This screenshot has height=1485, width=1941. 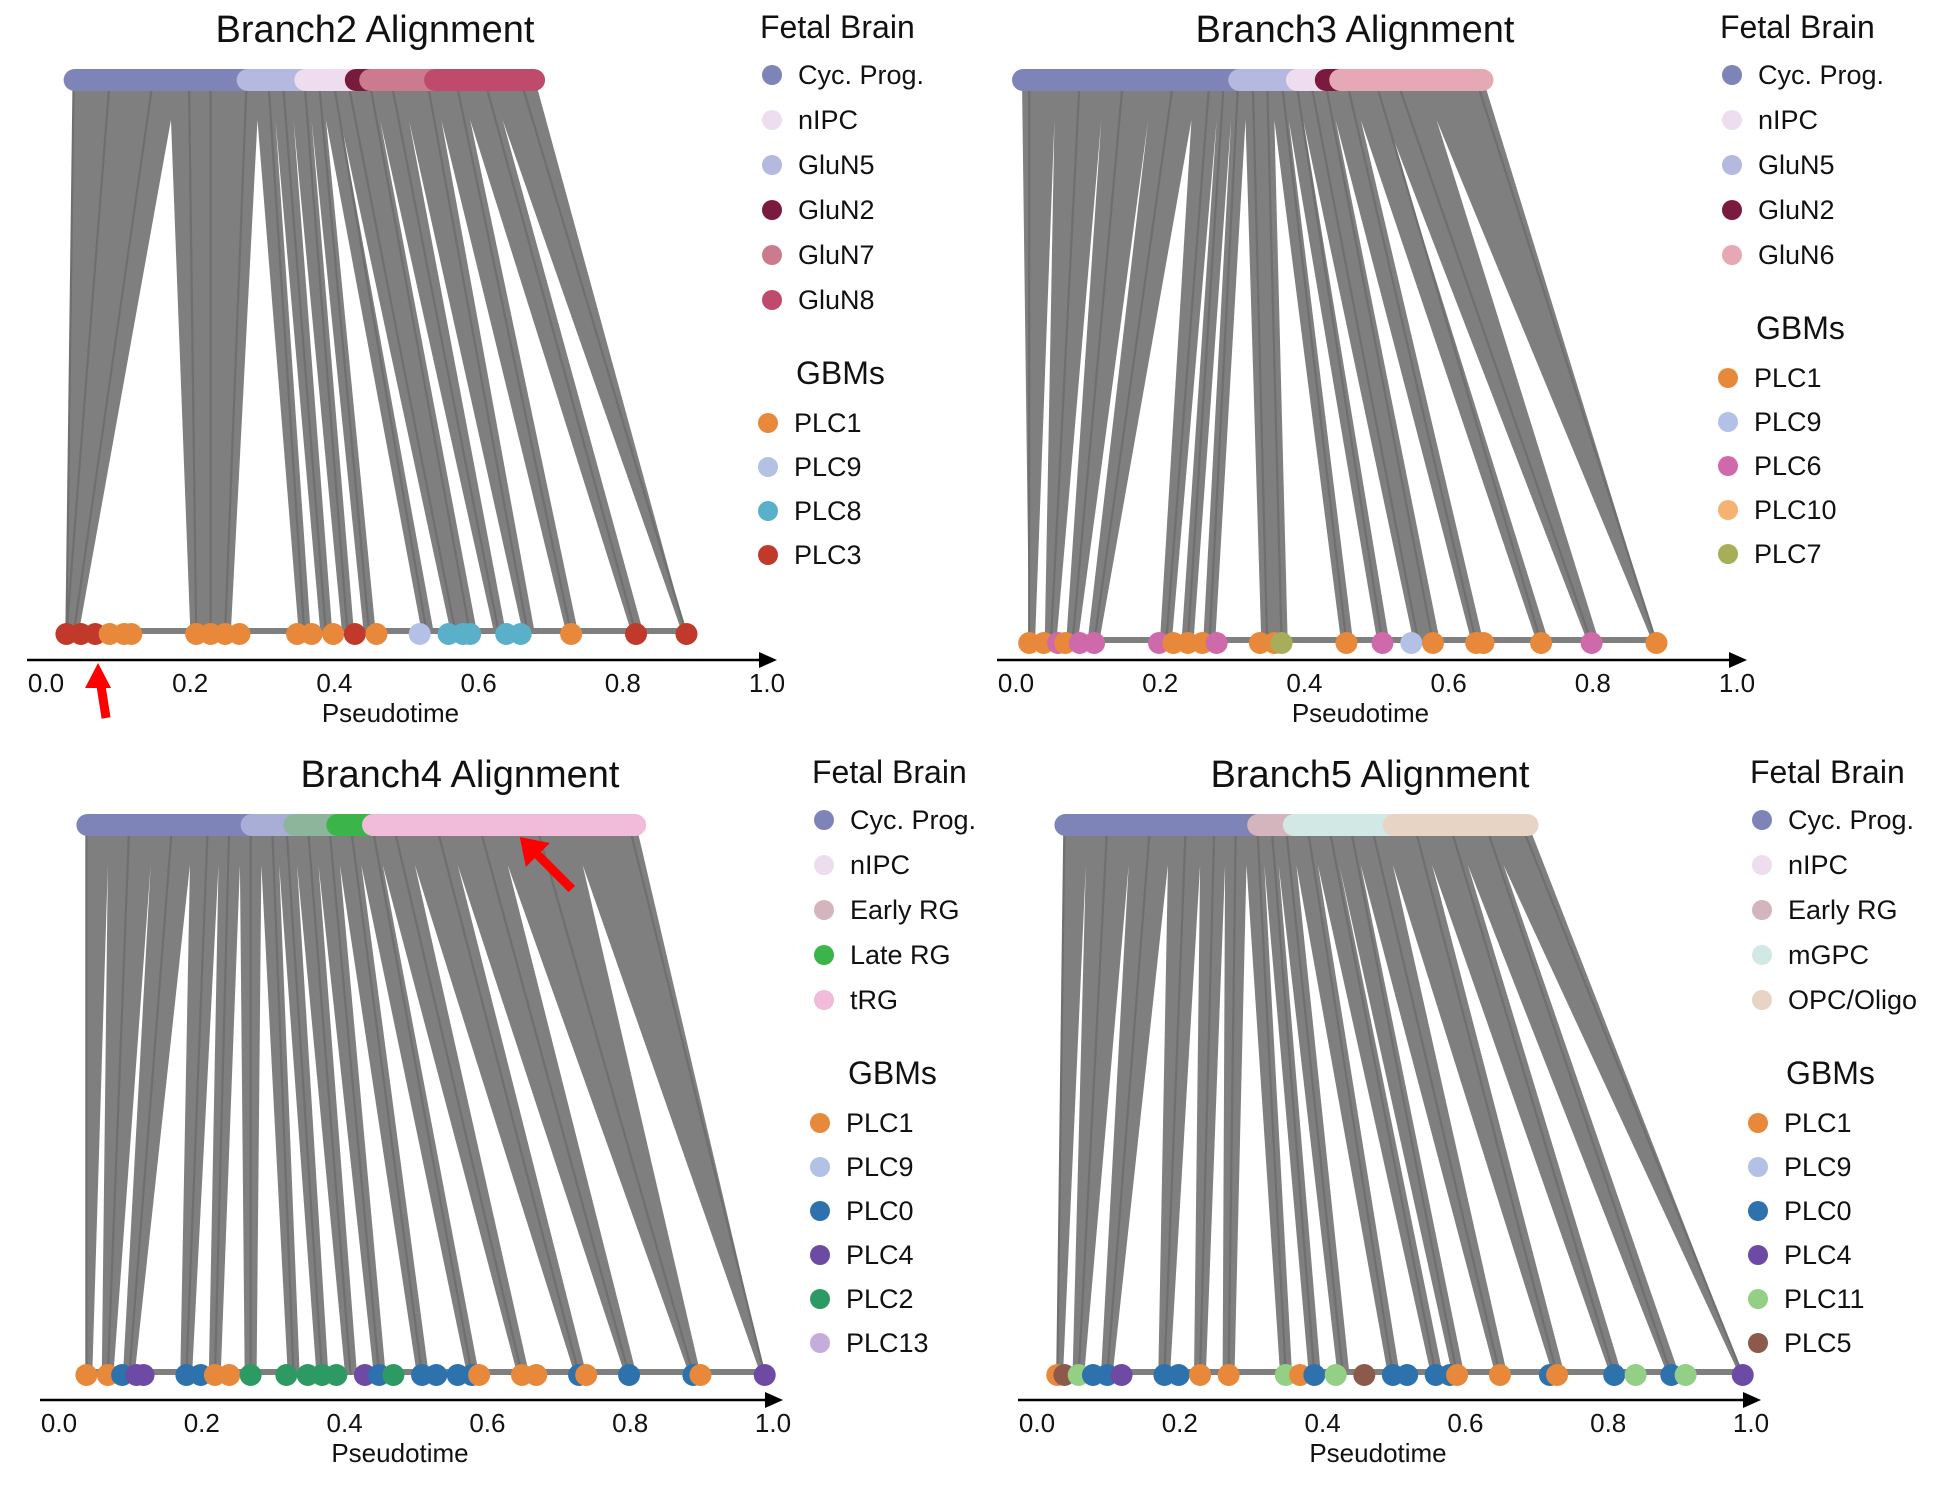 I want to click on reference-bar, so click(x=361, y=825).